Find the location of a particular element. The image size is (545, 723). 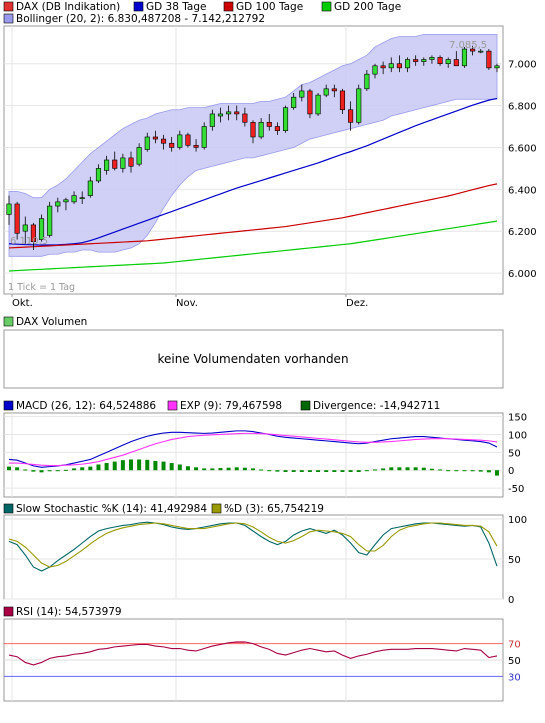

stoch-ytick-label: 100 is located at coordinates (517, 520).